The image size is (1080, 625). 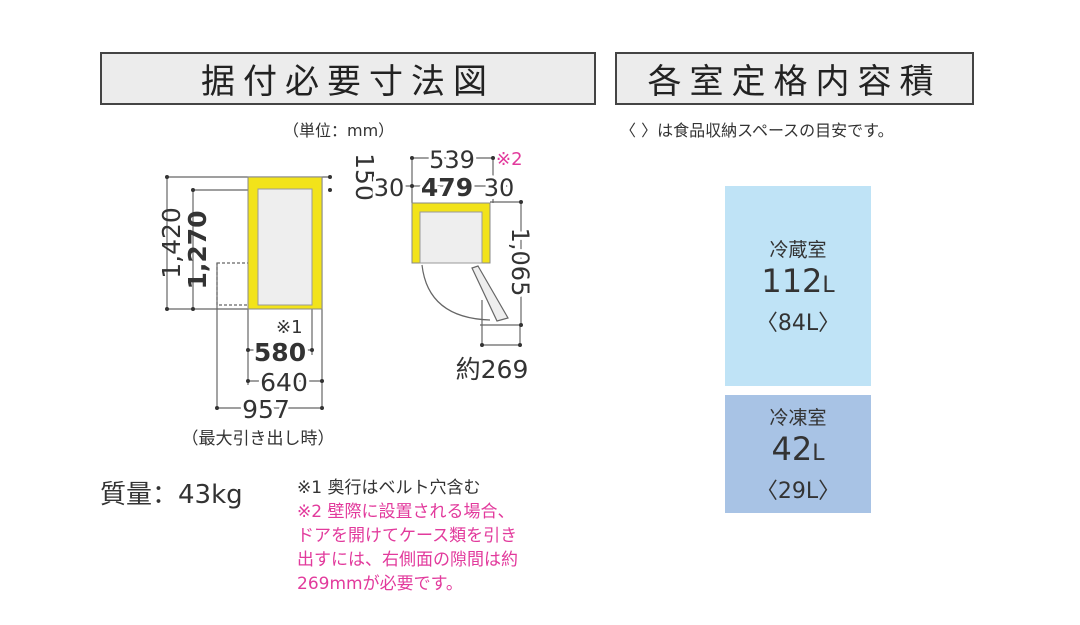 What do you see at coordinates (798, 418) in the screenshot?
I see `compartment-name: 冷凍室` at bounding box center [798, 418].